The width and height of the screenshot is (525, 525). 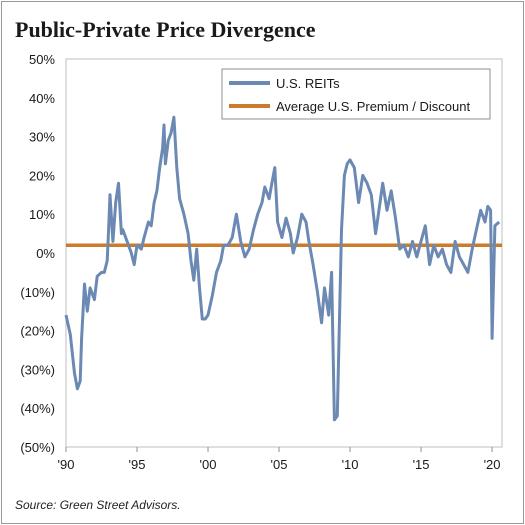 What do you see at coordinates (42, 214) in the screenshot?
I see `y-tick-label: 10%` at bounding box center [42, 214].